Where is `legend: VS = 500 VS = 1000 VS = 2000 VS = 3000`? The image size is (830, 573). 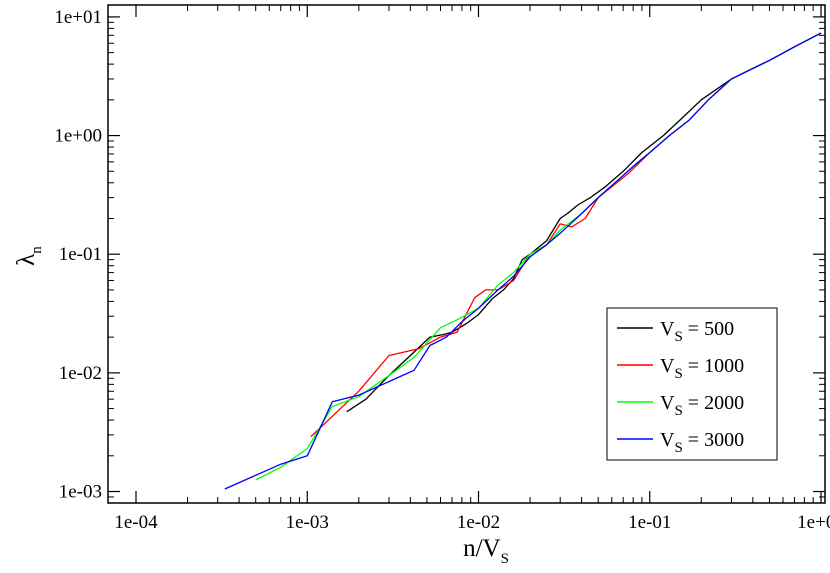
legend: VS = 500 VS = 1000 VS = 2000 VS = 3000 is located at coordinates (692, 384).